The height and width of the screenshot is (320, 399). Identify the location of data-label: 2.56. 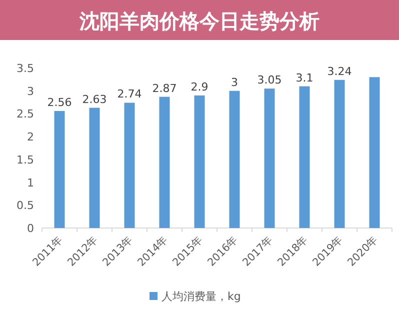
(59, 102).